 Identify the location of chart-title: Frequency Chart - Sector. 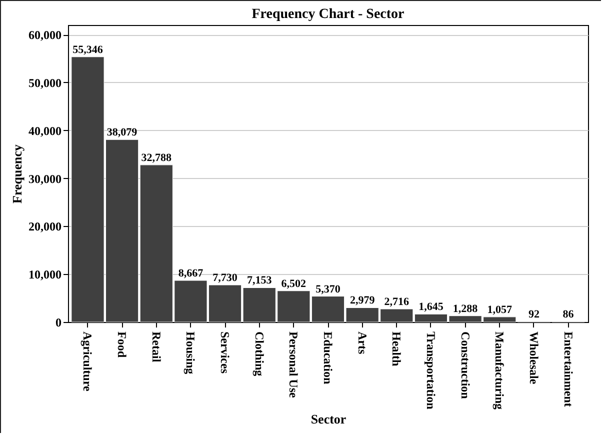
(328, 14).